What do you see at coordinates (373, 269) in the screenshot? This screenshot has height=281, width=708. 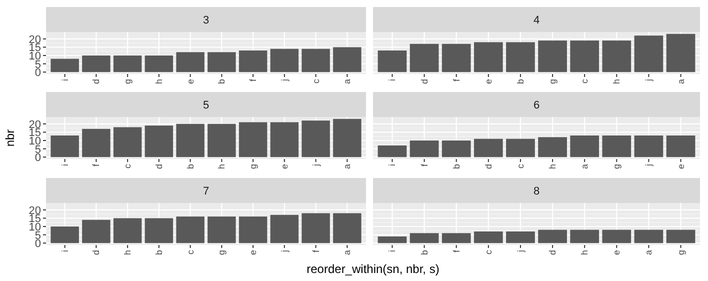 I see `x-axis-title: reorder_within(sn, nbr, s)` at bounding box center [373, 269].